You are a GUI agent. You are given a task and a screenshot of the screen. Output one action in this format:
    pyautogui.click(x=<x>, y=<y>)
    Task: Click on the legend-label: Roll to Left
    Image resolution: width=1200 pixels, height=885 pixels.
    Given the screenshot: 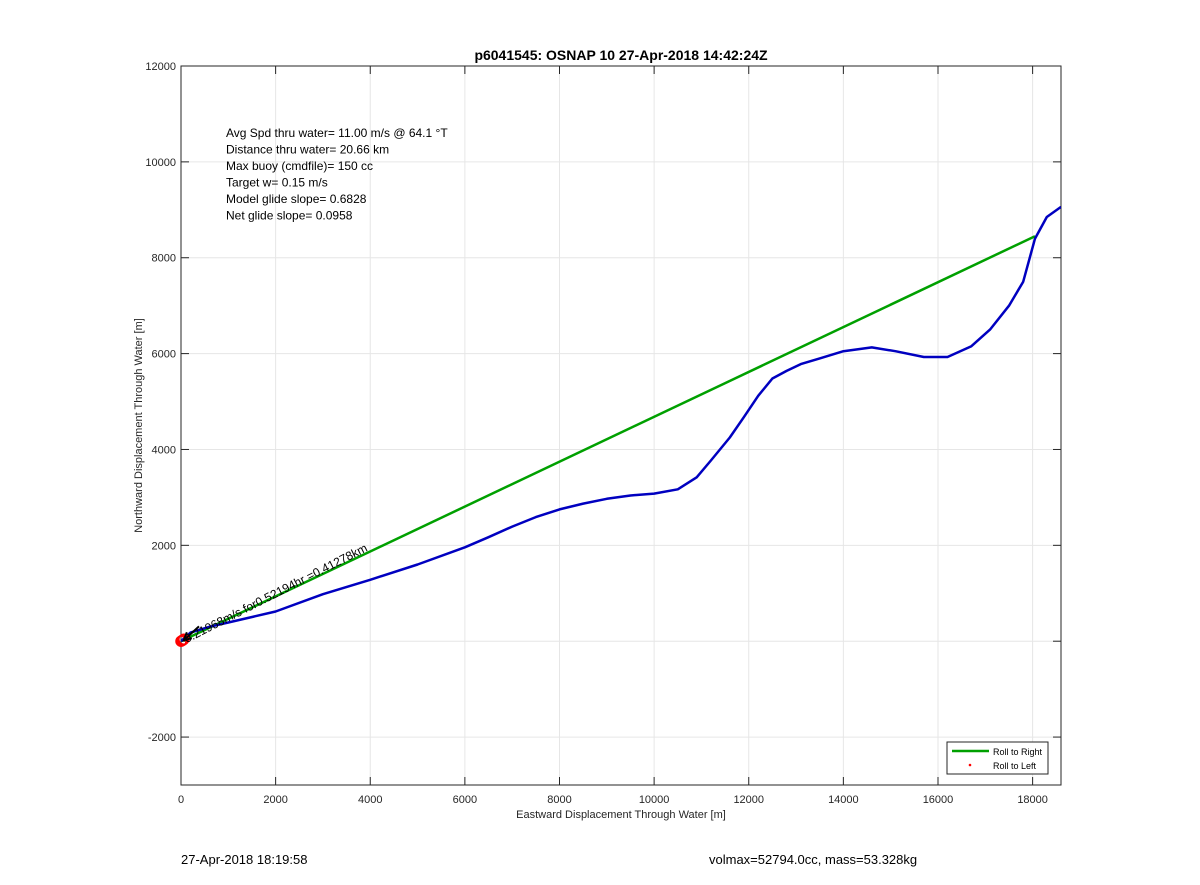 What is the action you would take?
    pyautogui.click(x=1015, y=766)
    